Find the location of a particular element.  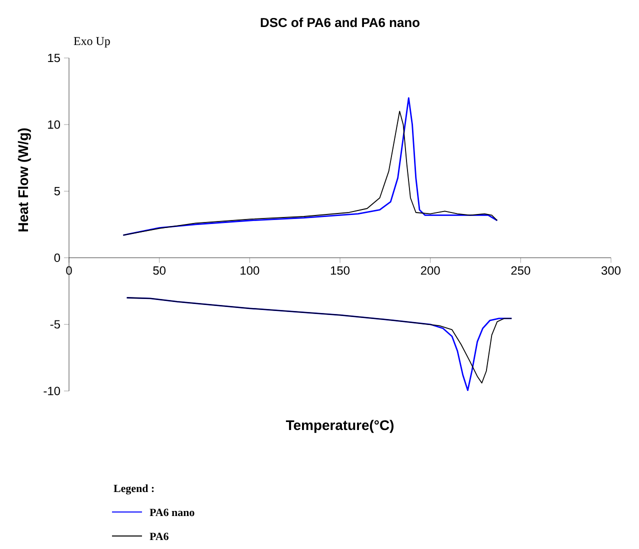

x-tick-label: 100 is located at coordinates (250, 270).